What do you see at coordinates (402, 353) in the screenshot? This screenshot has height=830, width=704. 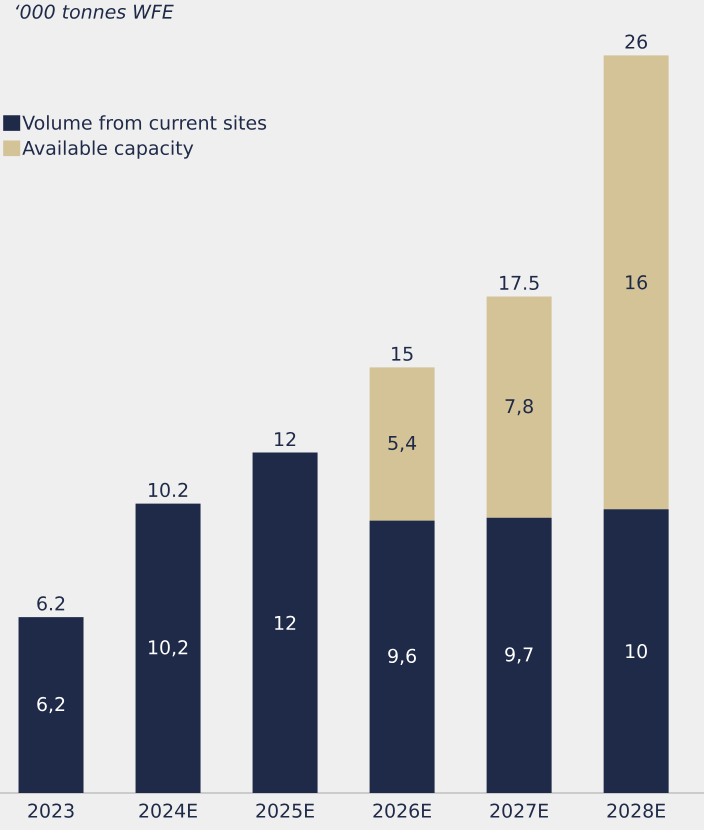 I see `total-label: 15` at bounding box center [402, 353].